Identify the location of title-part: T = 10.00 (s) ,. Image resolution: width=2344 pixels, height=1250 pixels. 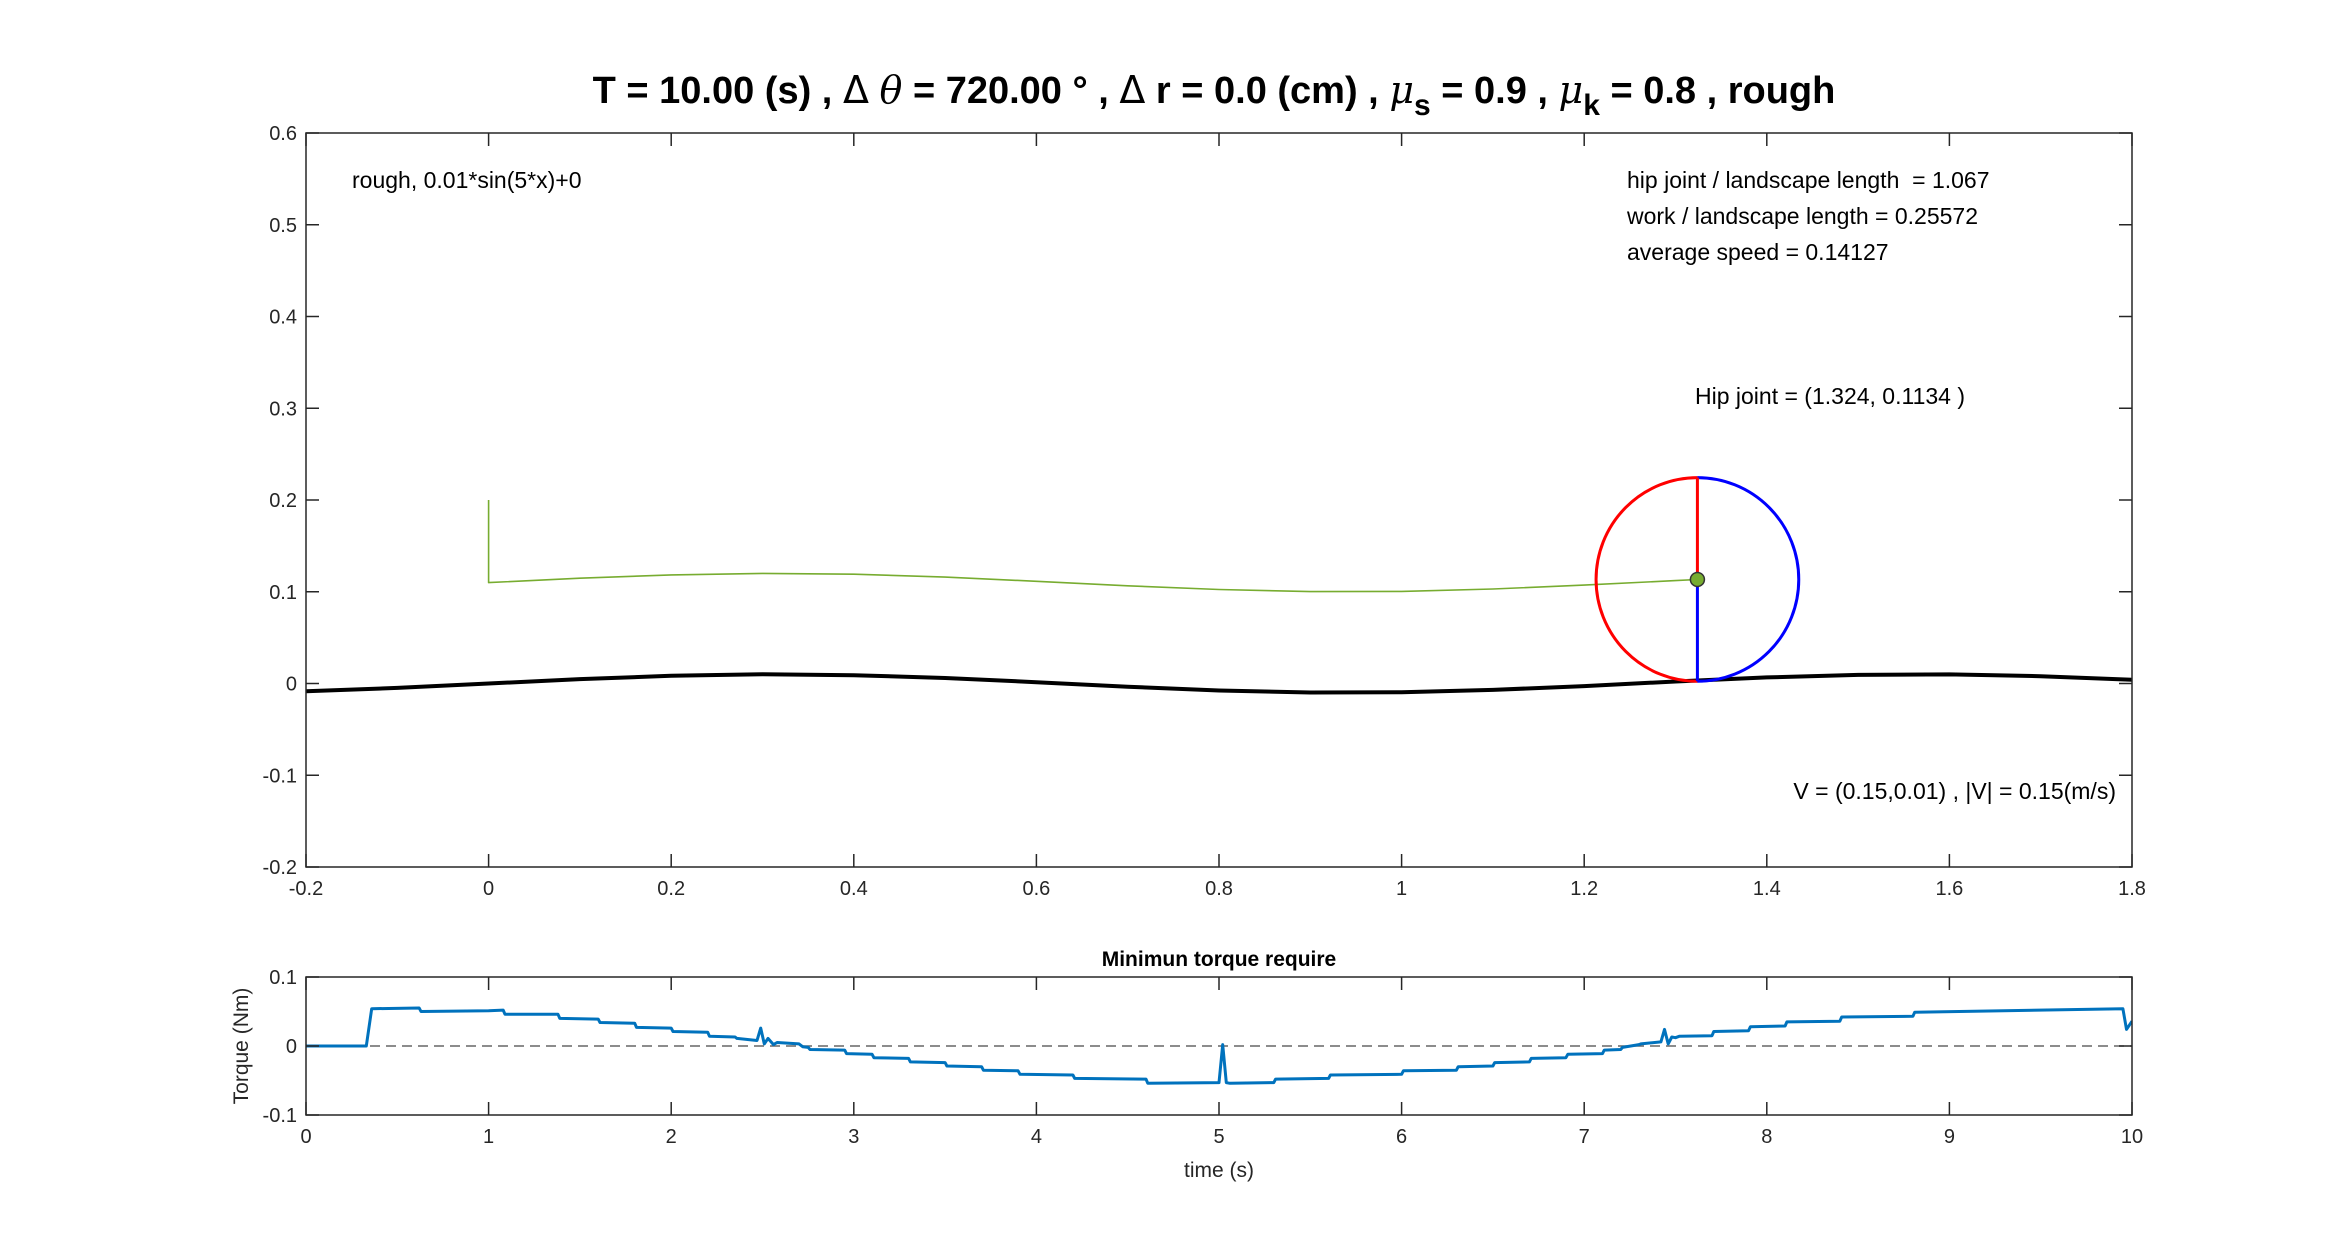
(718, 91).